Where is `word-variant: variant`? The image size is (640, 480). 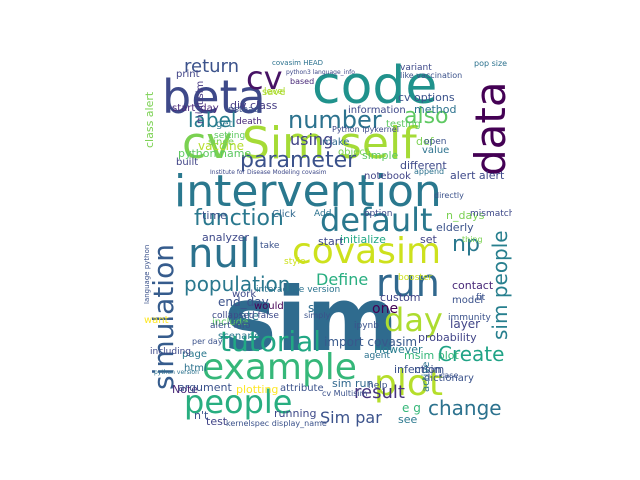
word-variant: variant is located at coordinates (416, 68).